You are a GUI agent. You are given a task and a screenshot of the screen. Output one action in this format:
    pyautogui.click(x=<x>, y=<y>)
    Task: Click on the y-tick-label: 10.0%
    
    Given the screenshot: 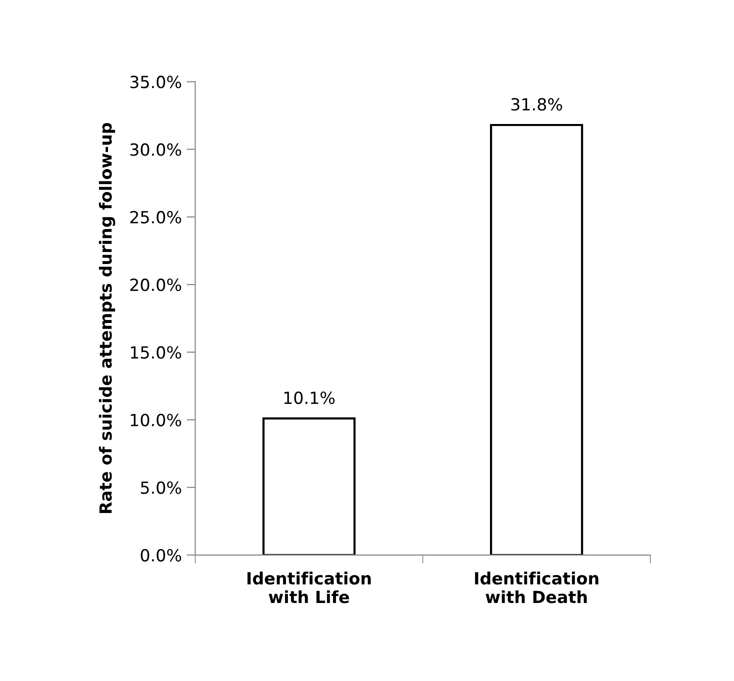 What is the action you would take?
    pyautogui.click(x=156, y=420)
    